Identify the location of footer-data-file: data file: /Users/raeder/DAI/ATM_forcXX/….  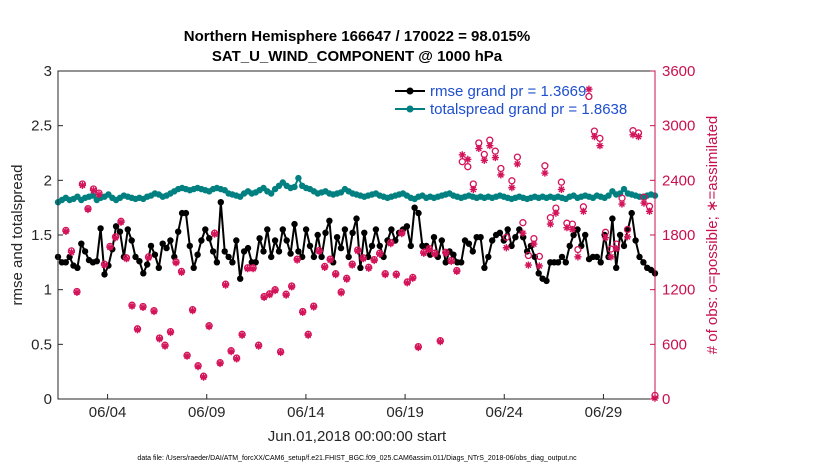
(357, 458).